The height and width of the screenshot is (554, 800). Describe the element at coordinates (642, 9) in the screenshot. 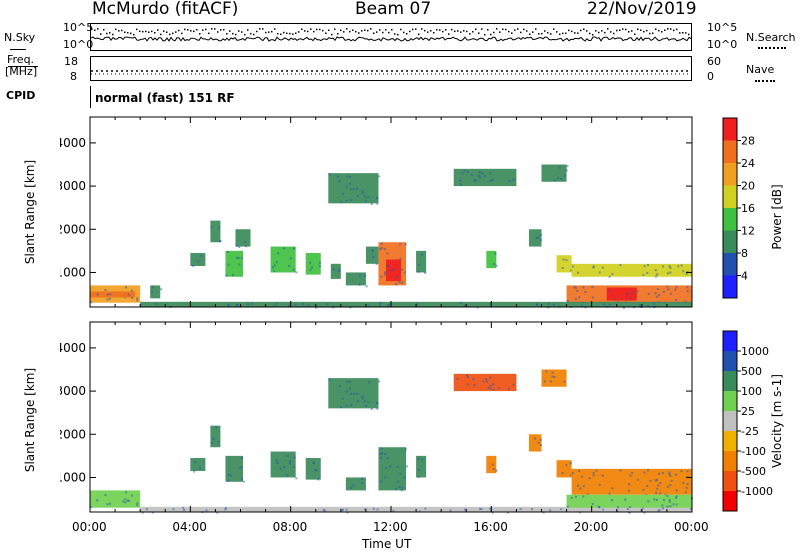

I see `date-title: 22/Nov/2019` at that location.